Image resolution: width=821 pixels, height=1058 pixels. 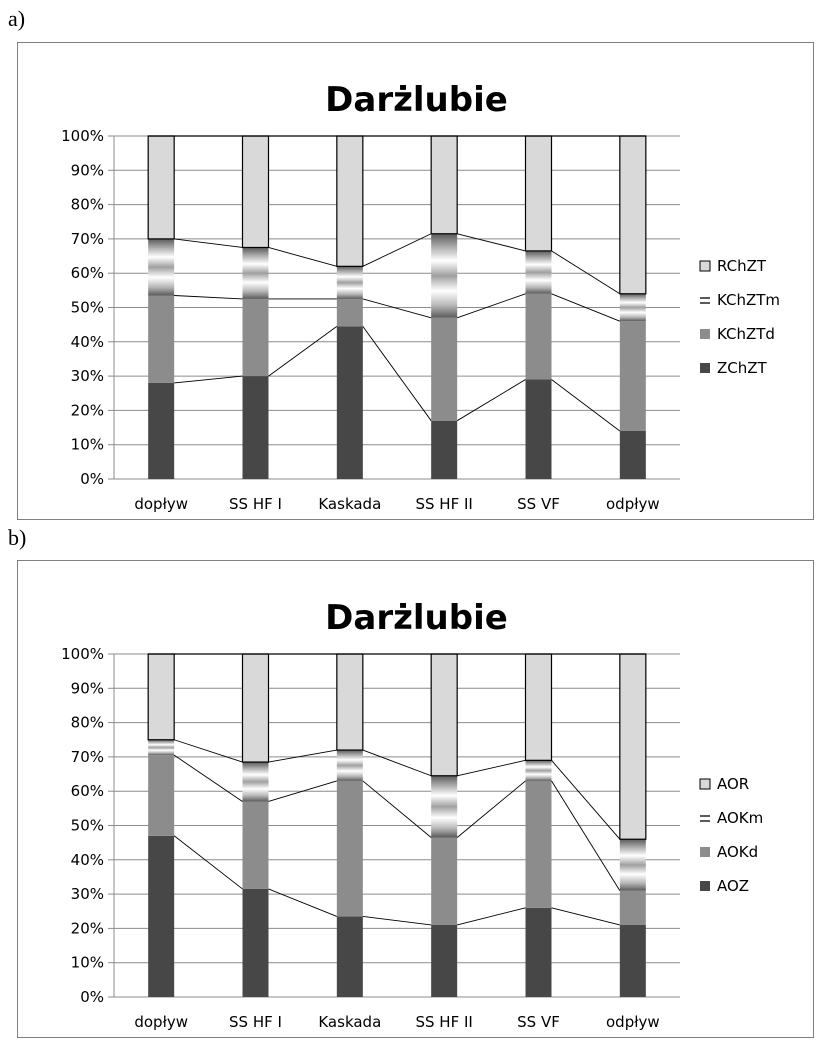 I want to click on legend-label: AOZ, so click(x=733, y=886).